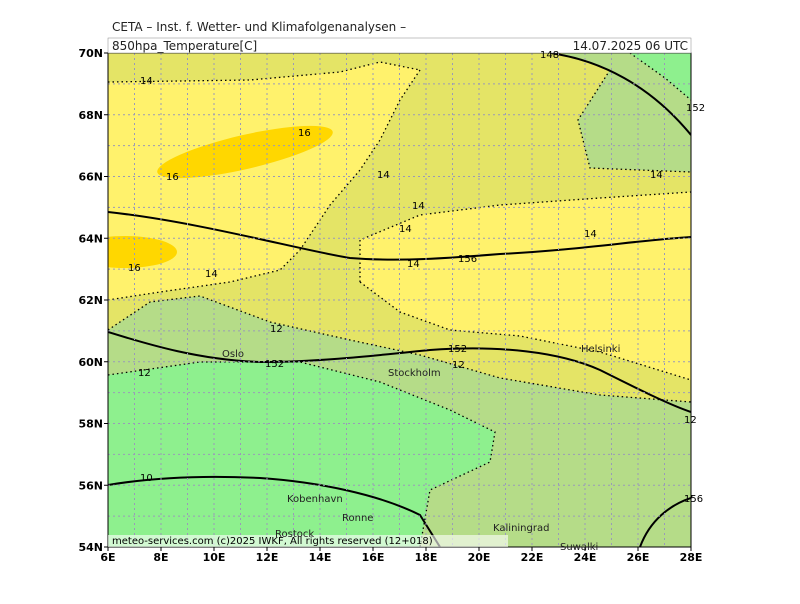 The width and height of the screenshot is (800, 604). Describe the element at coordinates (579, 547) in the screenshot. I see `city-label: Suwalki` at that location.